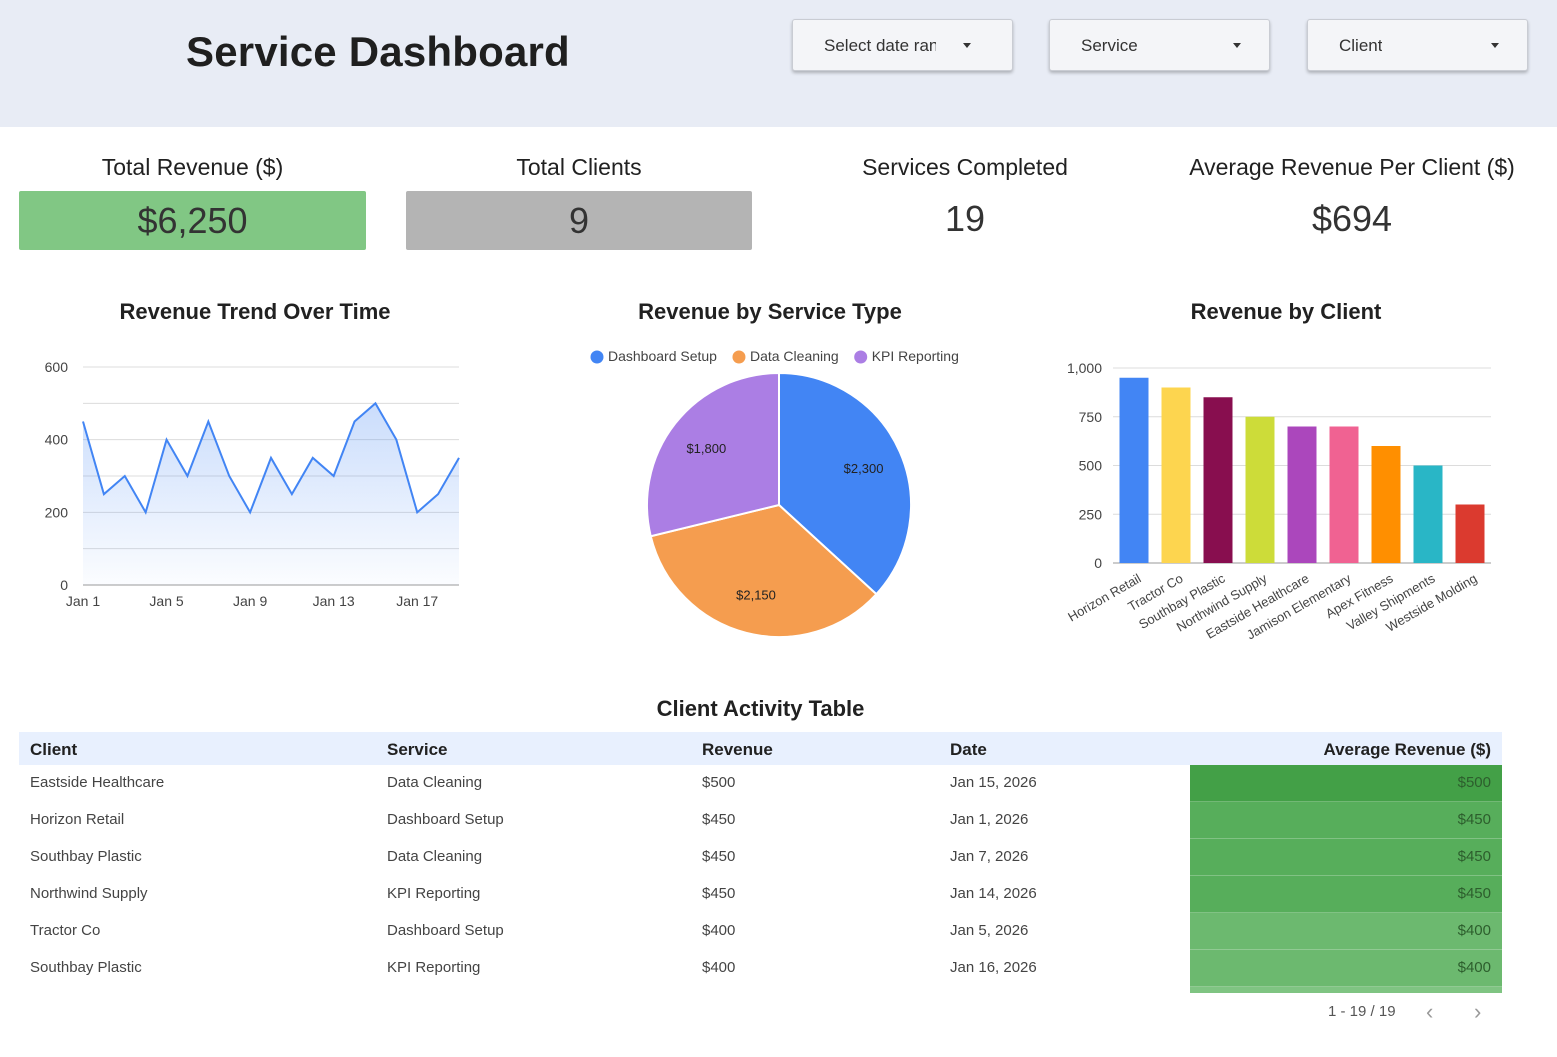 Image resolution: width=1557 pixels, height=1057 pixels. Describe the element at coordinates (166, 601) in the screenshot. I see `x-tick-label: Jan 5` at that location.